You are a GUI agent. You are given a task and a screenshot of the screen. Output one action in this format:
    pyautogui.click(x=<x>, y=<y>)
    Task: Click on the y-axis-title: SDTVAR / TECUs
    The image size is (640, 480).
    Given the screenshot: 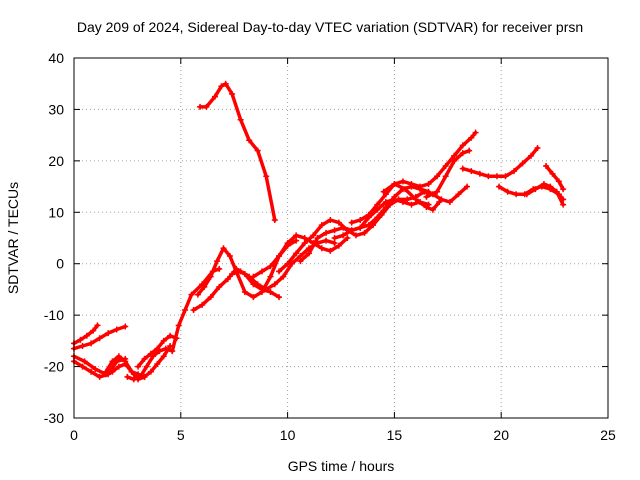 What is the action you would take?
    pyautogui.click(x=13, y=238)
    